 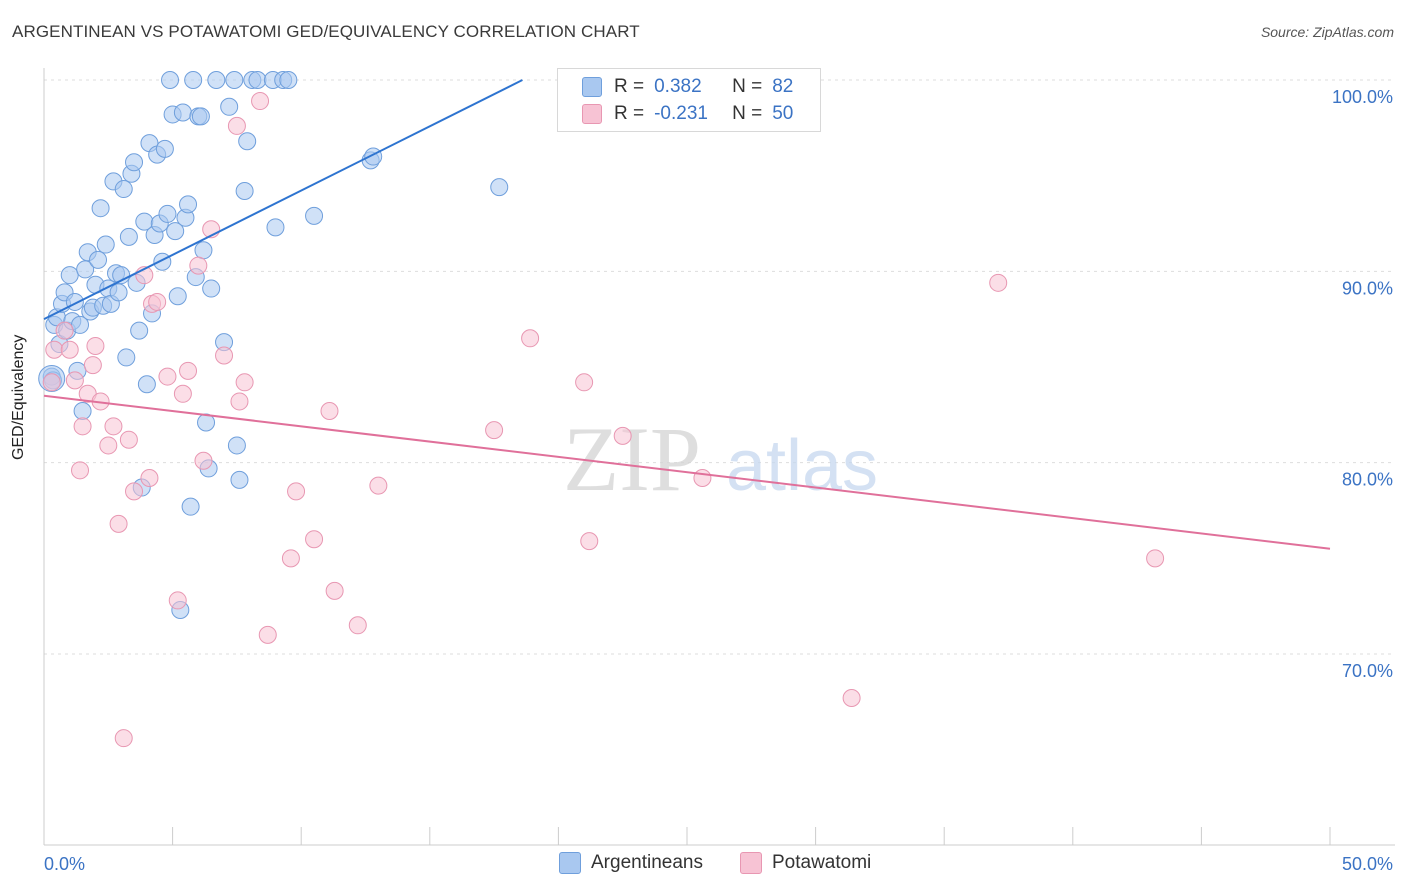 What do you see at coordinates (283, 200) in the screenshot?
I see `trend-line-argentineans` at bounding box center [283, 200].